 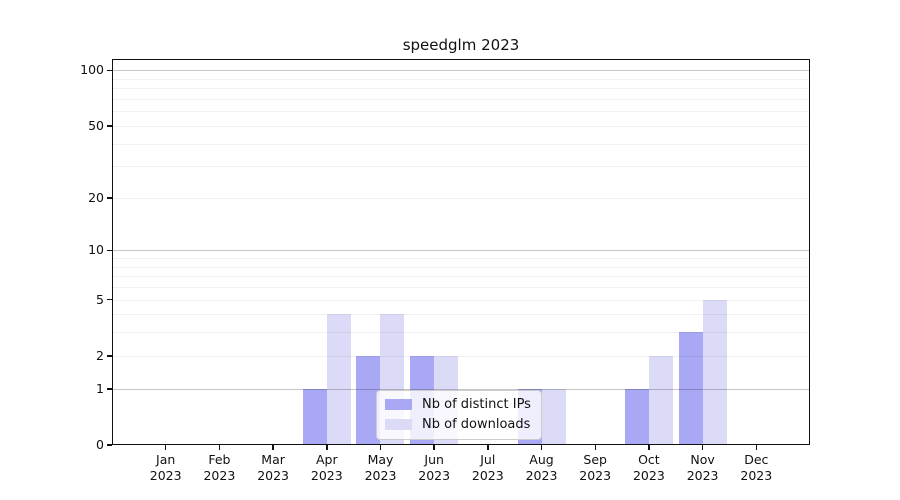 I want to click on y-axis-tick-label: 20, so click(x=96, y=197).